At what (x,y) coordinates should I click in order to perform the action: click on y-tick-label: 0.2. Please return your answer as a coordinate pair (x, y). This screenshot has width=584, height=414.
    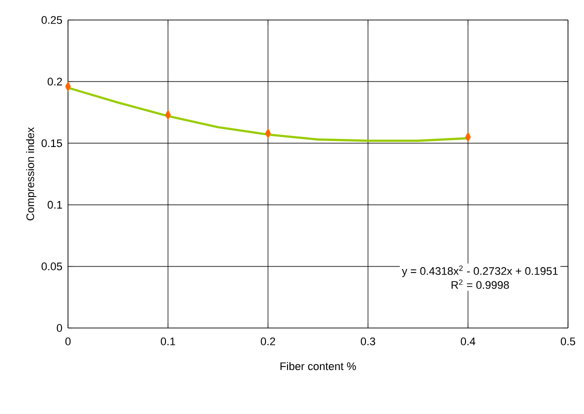
    Looking at the image, I should click on (55, 82).